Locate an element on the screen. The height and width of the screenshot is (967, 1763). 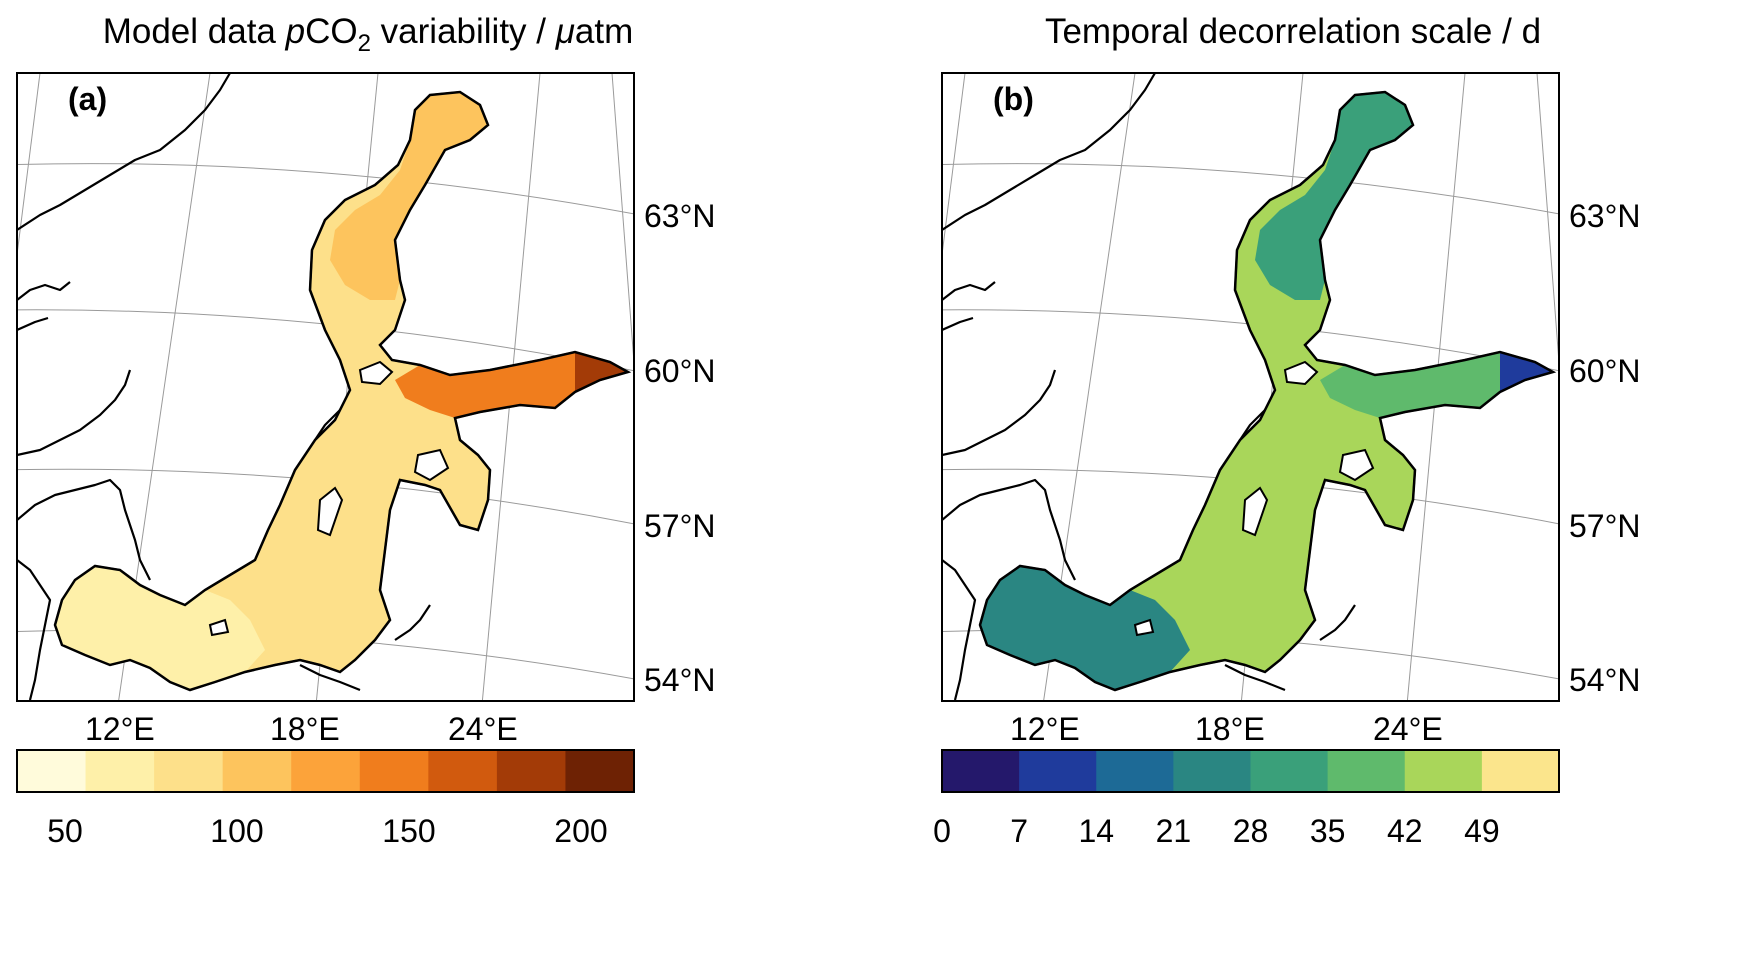
colorbar-tick-label: 42 is located at coordinates (1405, 831).